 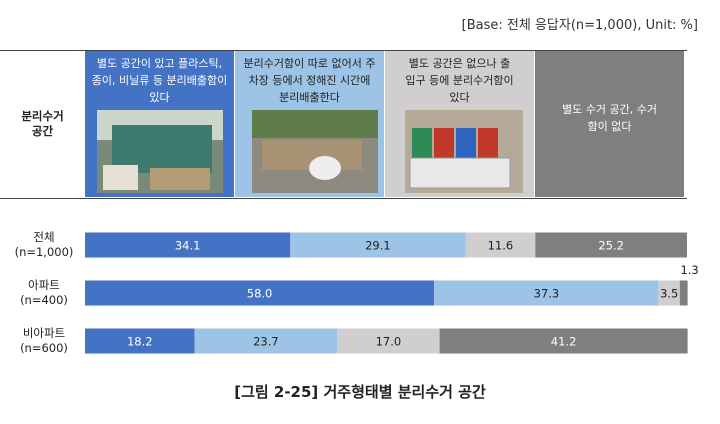 I want to click on data-label: 58.0, so click(x=260, y=294).